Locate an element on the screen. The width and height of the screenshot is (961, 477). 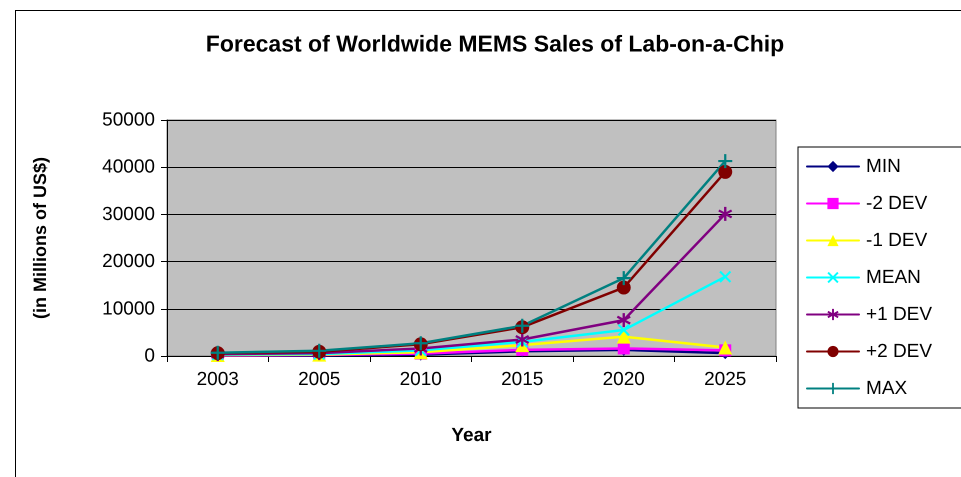
legend-label: -2 DEV is located at coordinates (897, 203).